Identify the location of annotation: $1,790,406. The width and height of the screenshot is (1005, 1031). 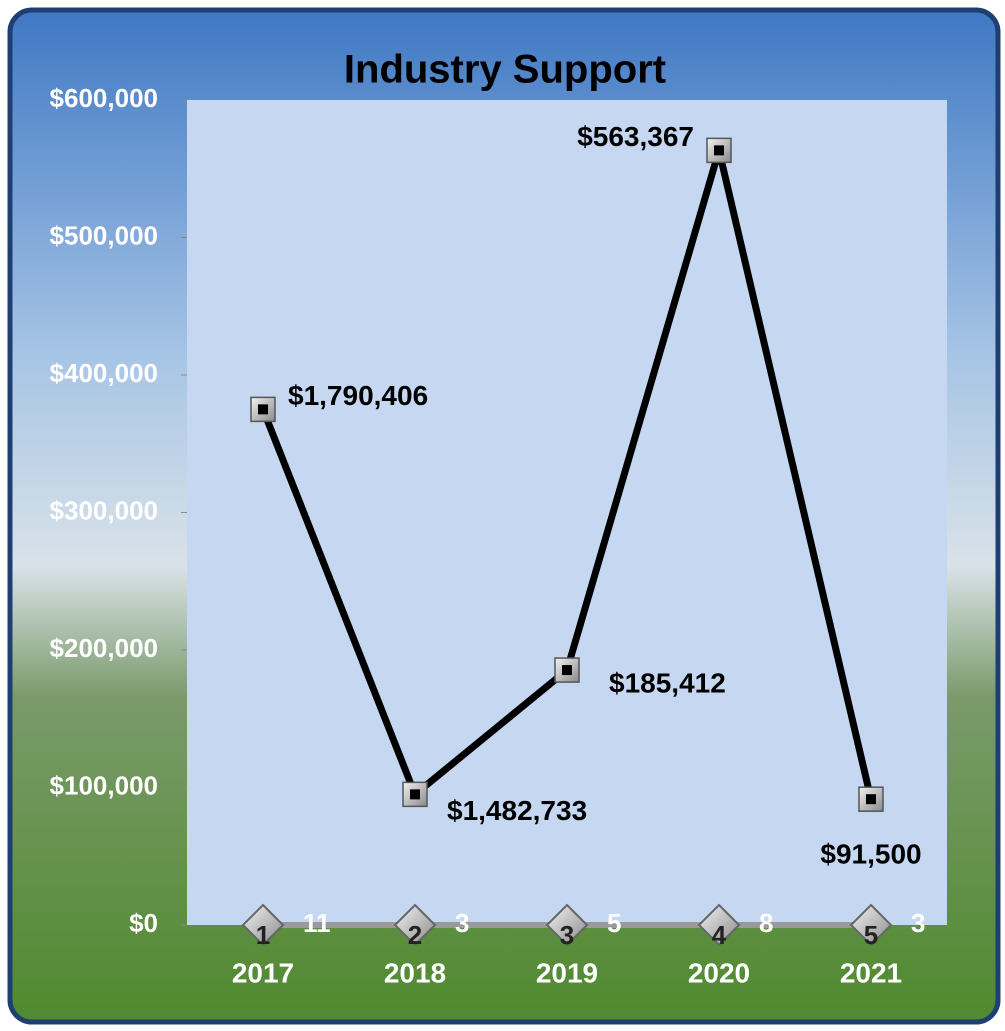
(358, 395).